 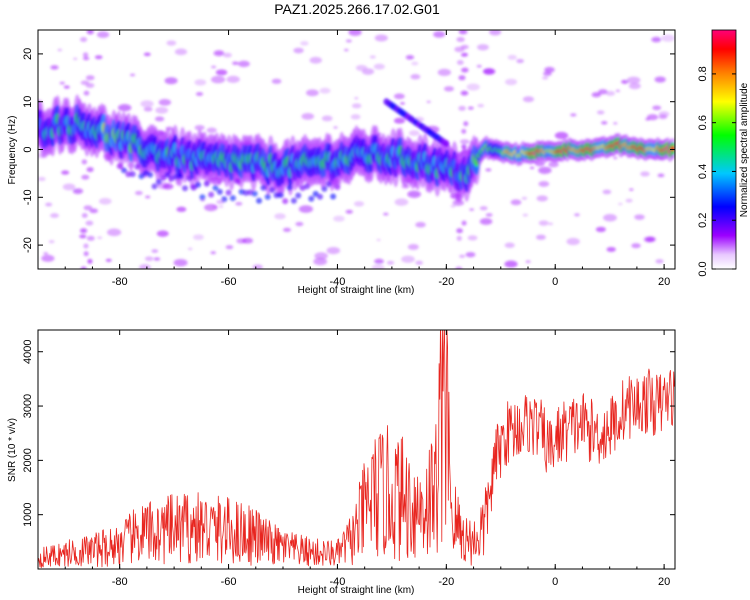 I want to click on snr-y-tick-label: 2000, so click(x=28, y=460).